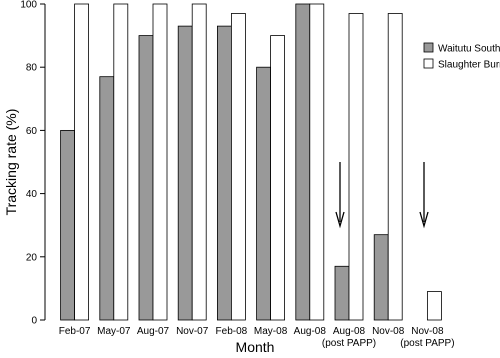  I want to click on y-tick-label: 0, so click(34, 321).